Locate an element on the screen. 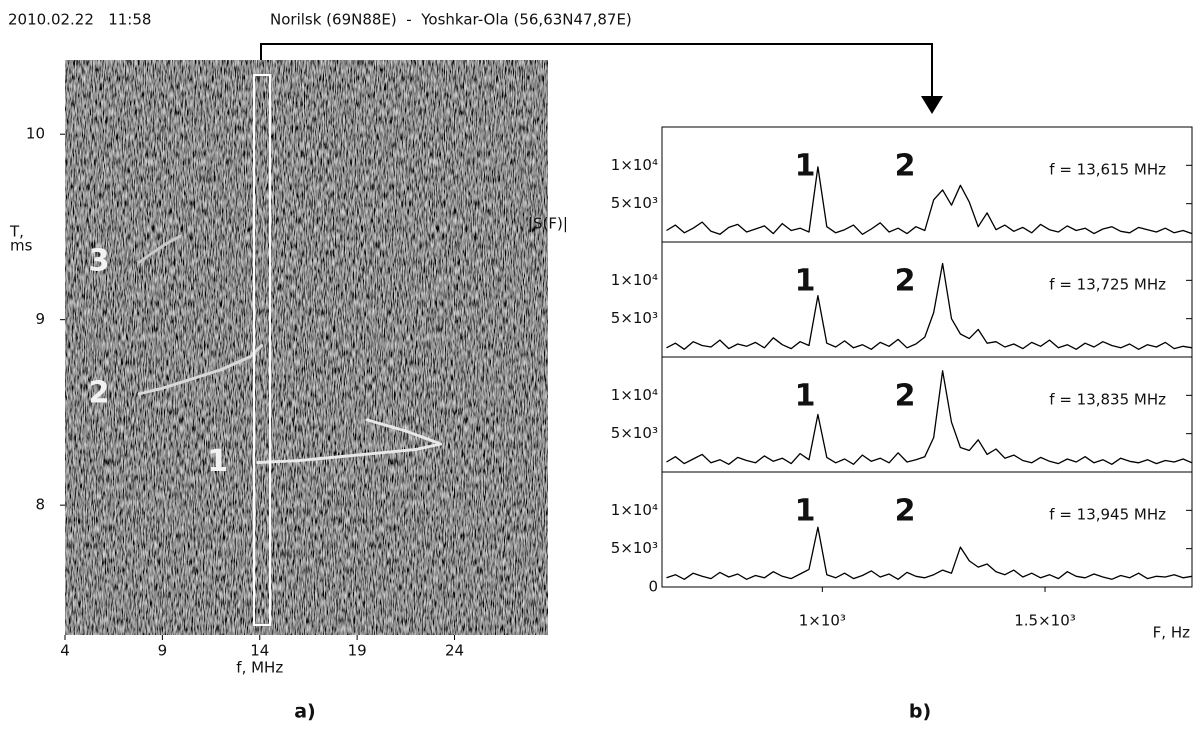  y-tick-label: 10 is located at coordinates (35, 134).